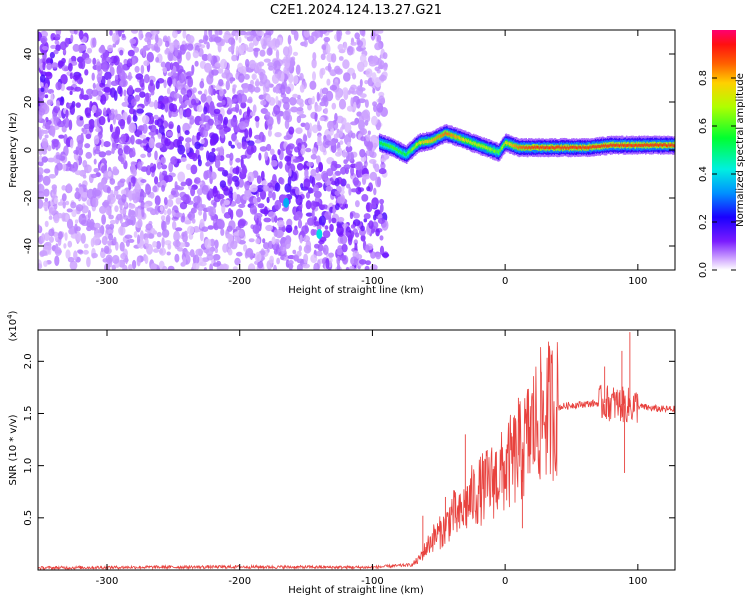  I want to click on spectrogram-x-axis-label: Height of straight line (km), so click(356, 290).